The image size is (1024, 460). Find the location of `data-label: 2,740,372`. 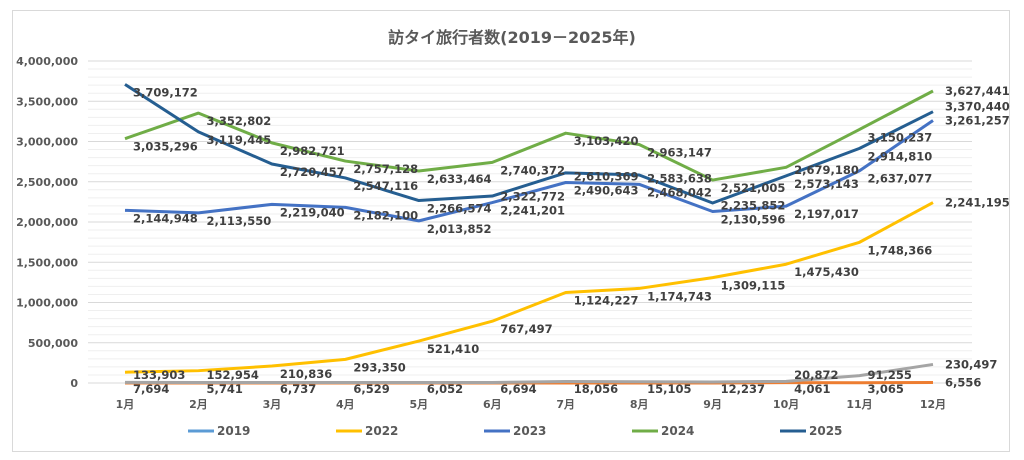

data-label: 2,740,372 is located at coordinates (532, 170).